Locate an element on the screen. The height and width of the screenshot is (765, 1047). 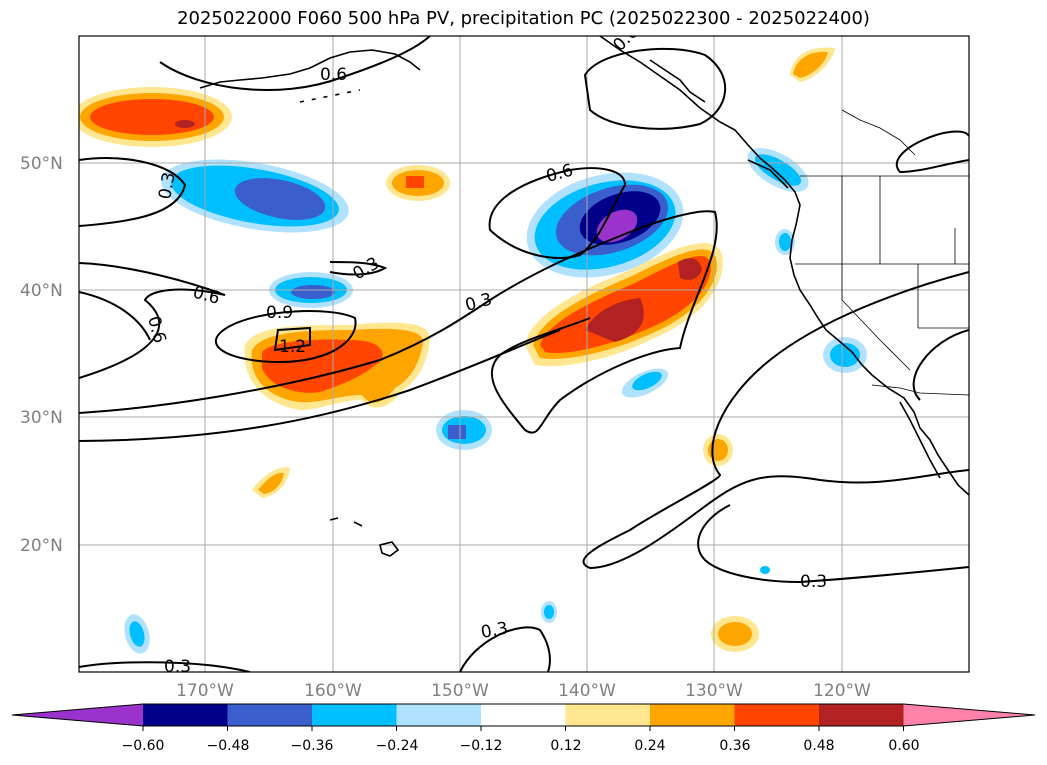
colorbar-tick-label: 0.24 is located at coordinates (649, 746).